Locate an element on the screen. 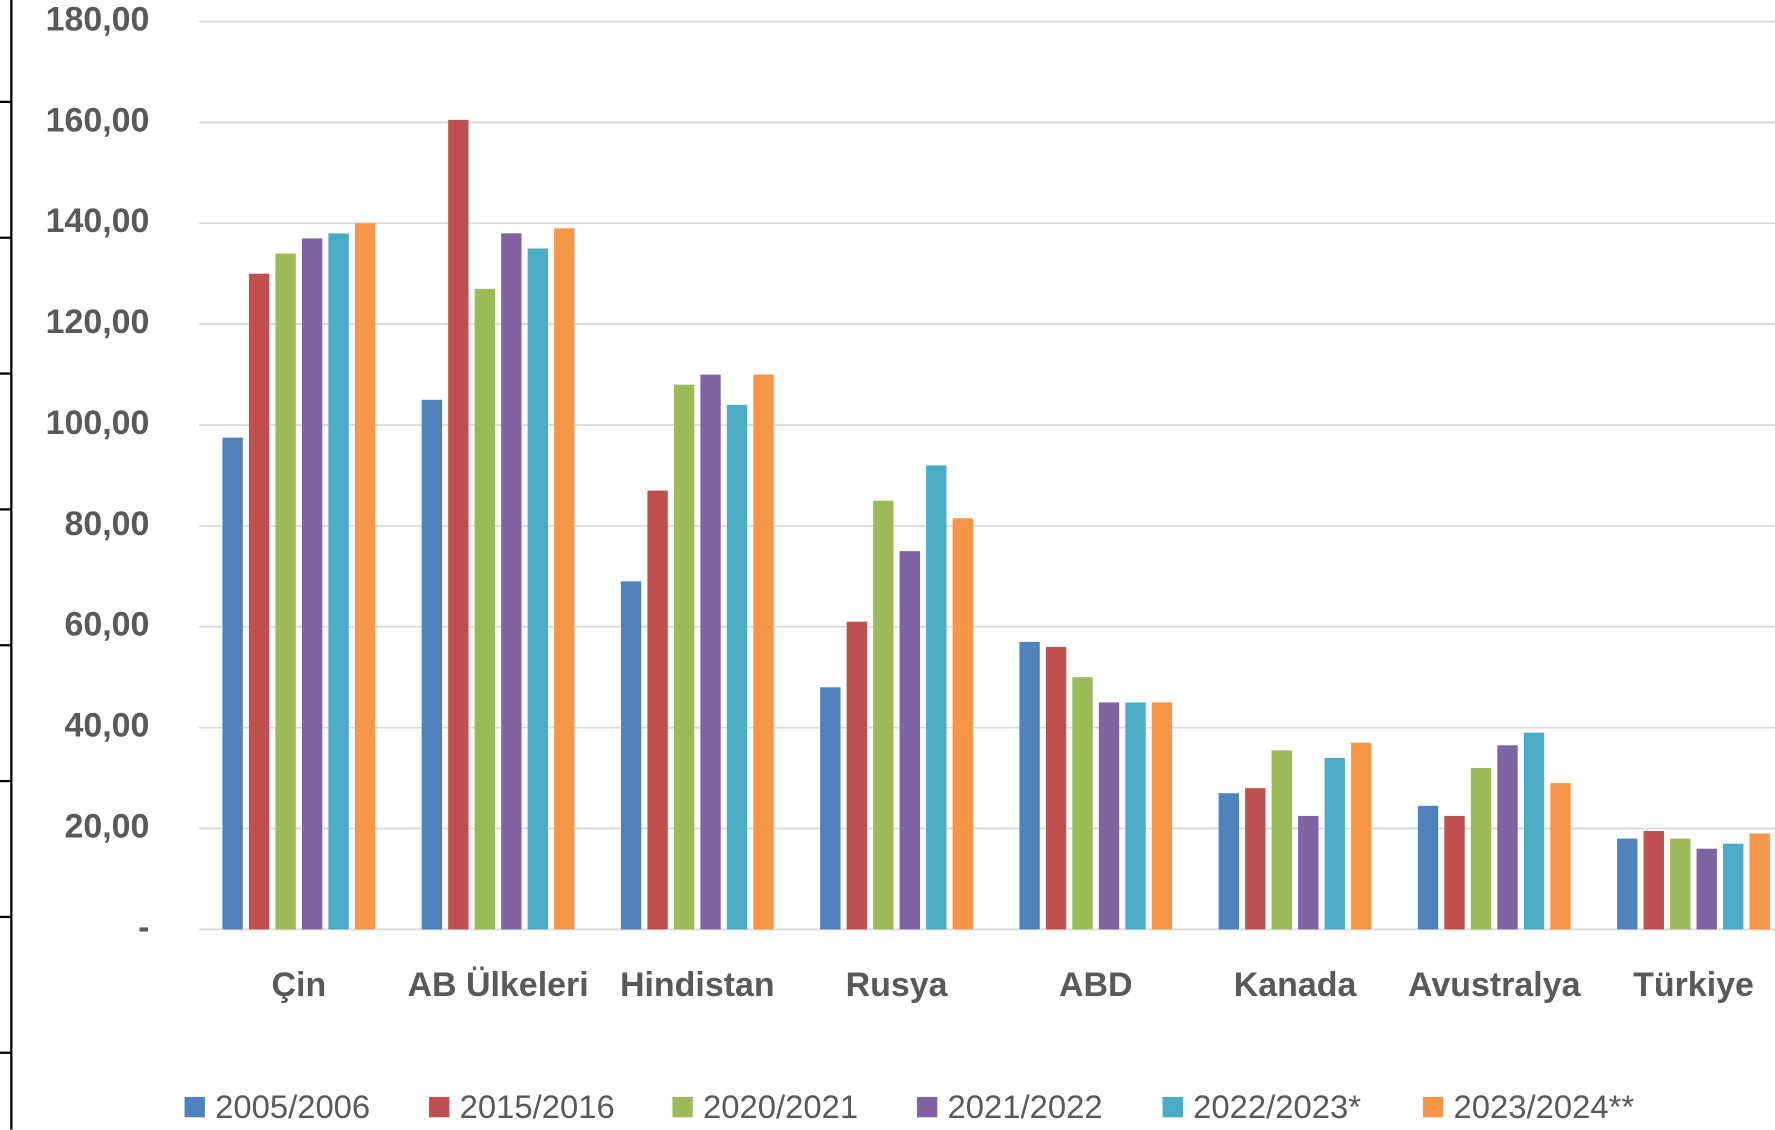 This screenshot has height=1130, width=1775. x-tick-label: Türkiye is located at coordinates (1693, 985).